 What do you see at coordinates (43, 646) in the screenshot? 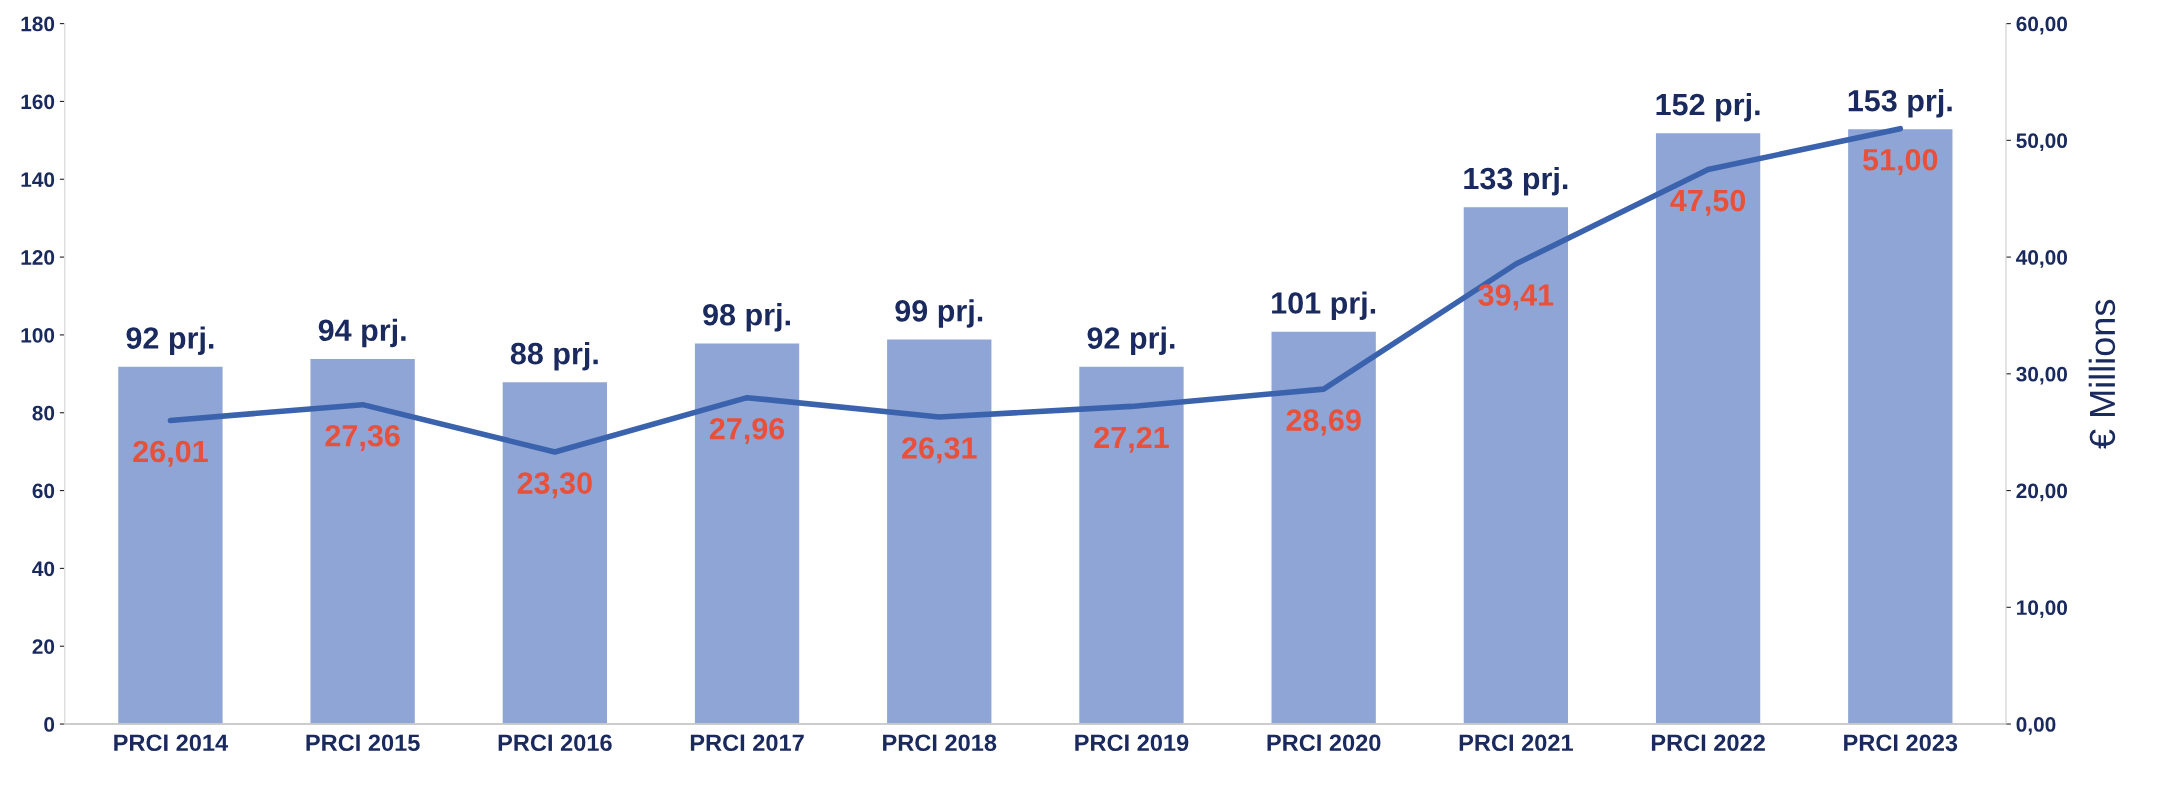
I see `y-tick-label: 20` at bounding box center [43, 646].